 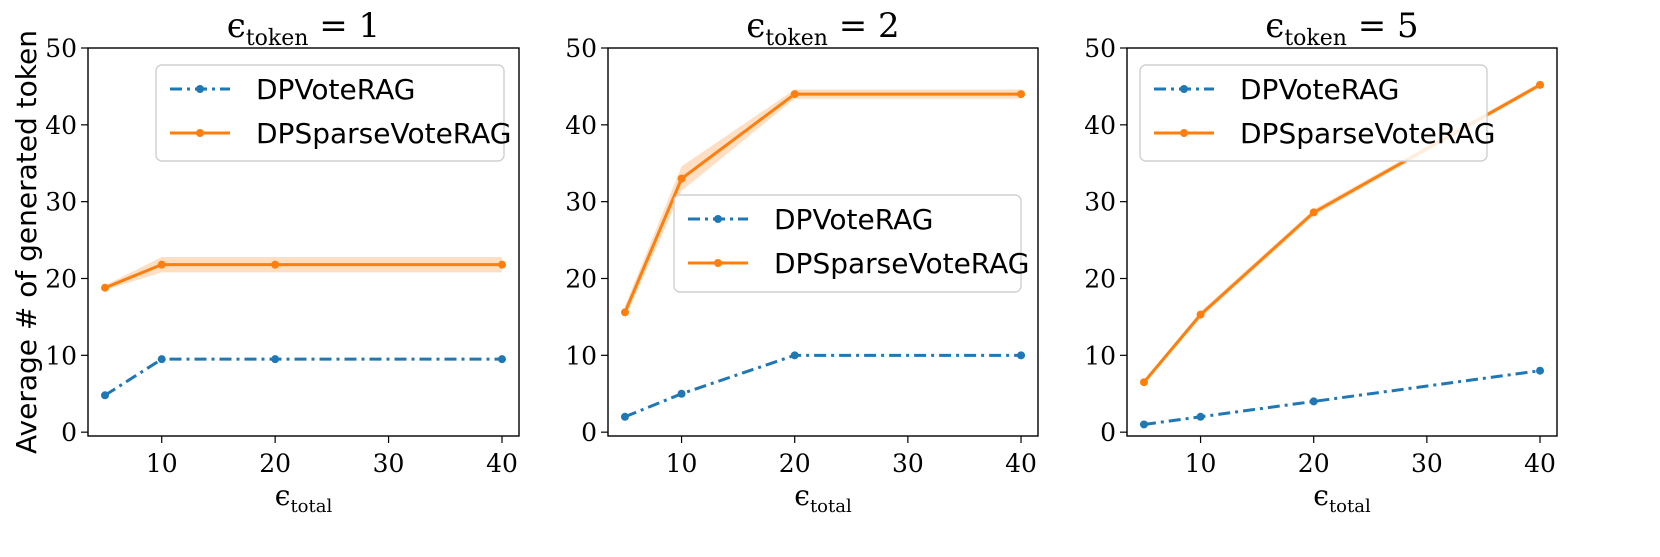 What do you see at coordinates (822, 28) in the screenshot?
I see `chart-title: ϵtoken = 2` at bounding box center [822, 28].